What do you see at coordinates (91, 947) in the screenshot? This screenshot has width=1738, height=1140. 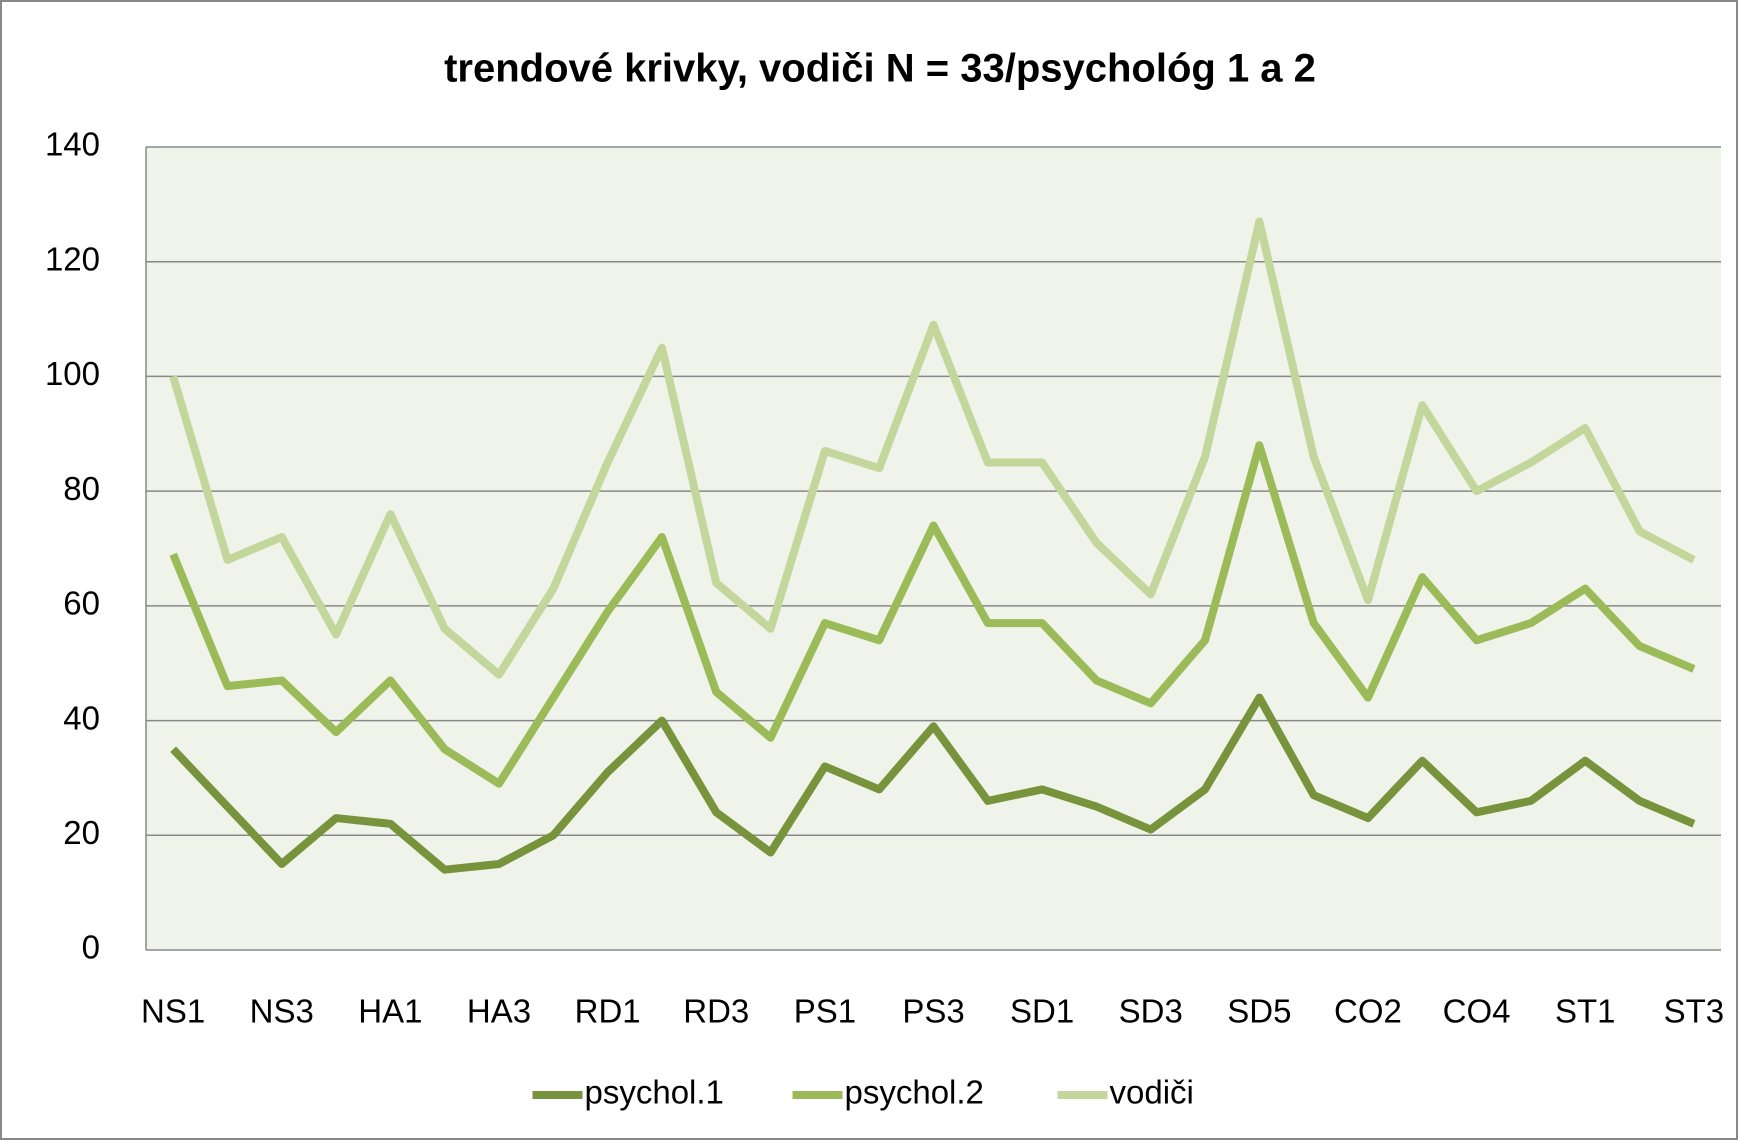 I see `y-tick-label: 0` at bounding box center [91, 947].